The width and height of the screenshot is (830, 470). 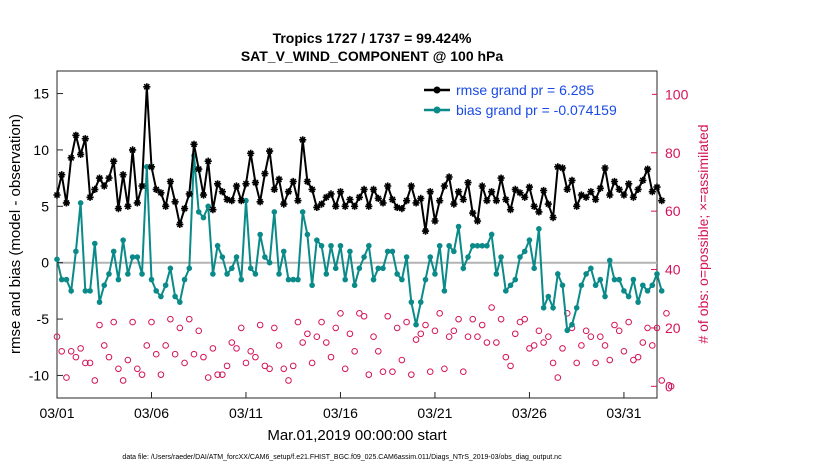 I want to click on legend-box, so click(x=536, y=101).